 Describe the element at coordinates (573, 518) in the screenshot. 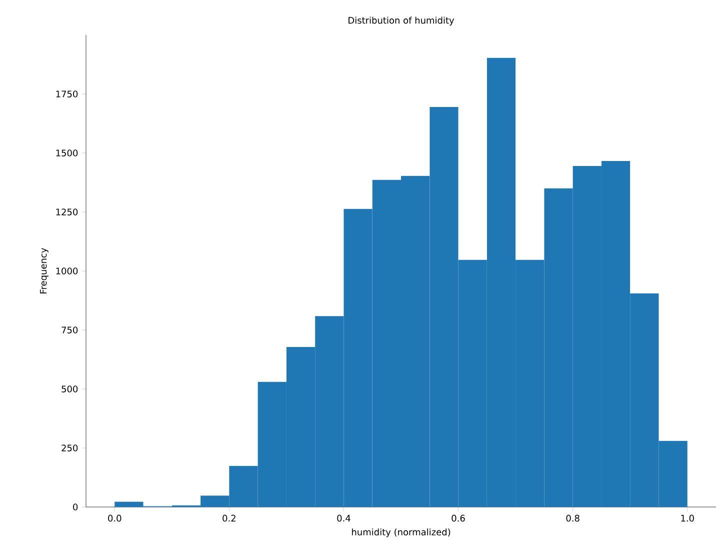

I see `x-tick-label: 0.8` at that location.